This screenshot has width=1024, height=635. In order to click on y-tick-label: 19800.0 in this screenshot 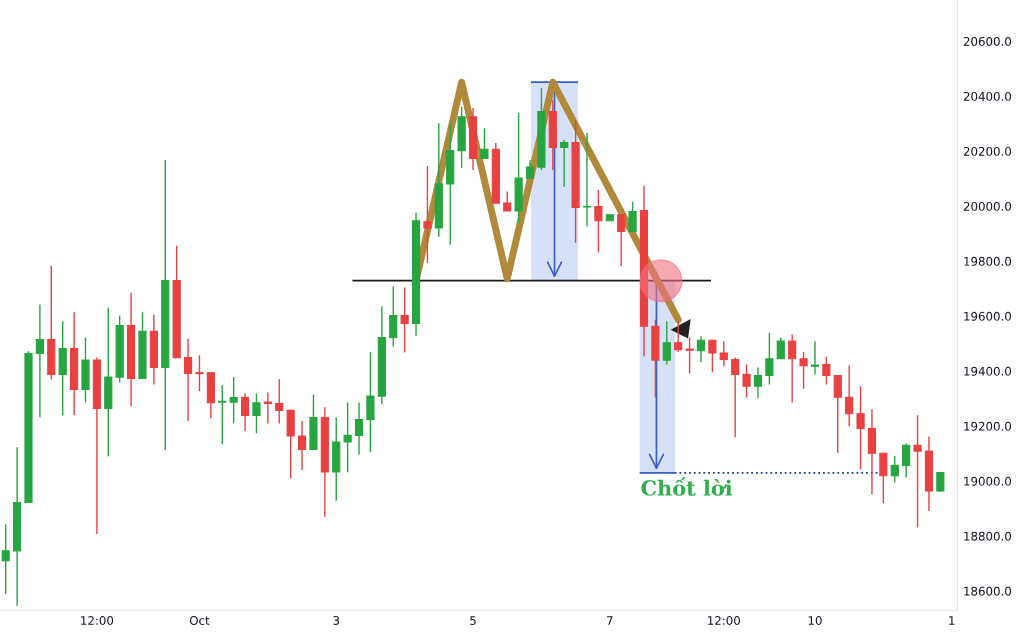, I will do `click(988, 261)`.